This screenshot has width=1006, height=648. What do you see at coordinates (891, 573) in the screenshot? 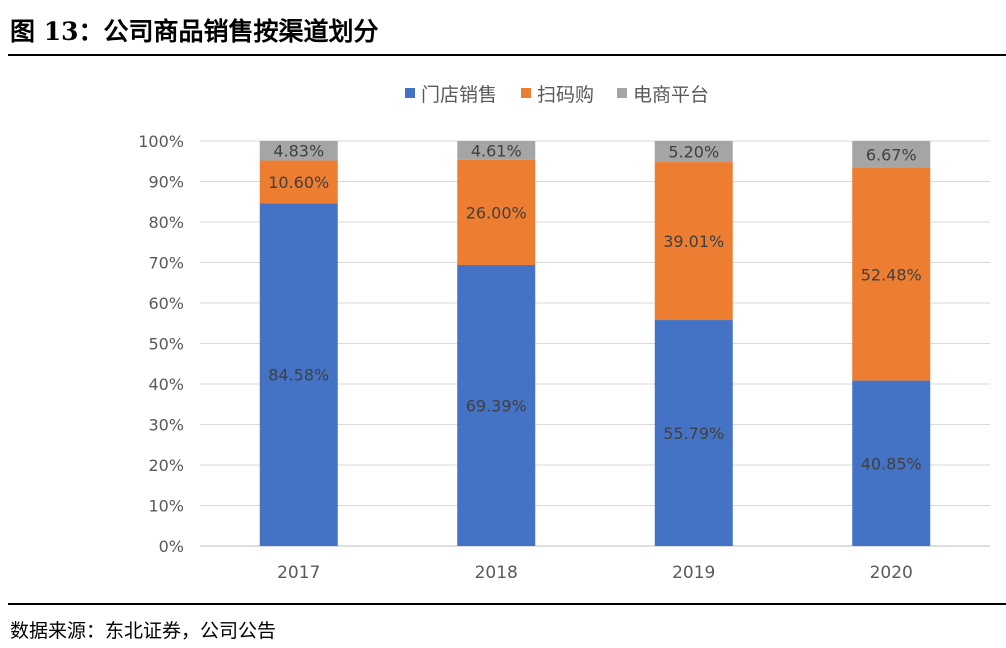
I see `x-tick-label: 2020` at bounding box center [891, 573].